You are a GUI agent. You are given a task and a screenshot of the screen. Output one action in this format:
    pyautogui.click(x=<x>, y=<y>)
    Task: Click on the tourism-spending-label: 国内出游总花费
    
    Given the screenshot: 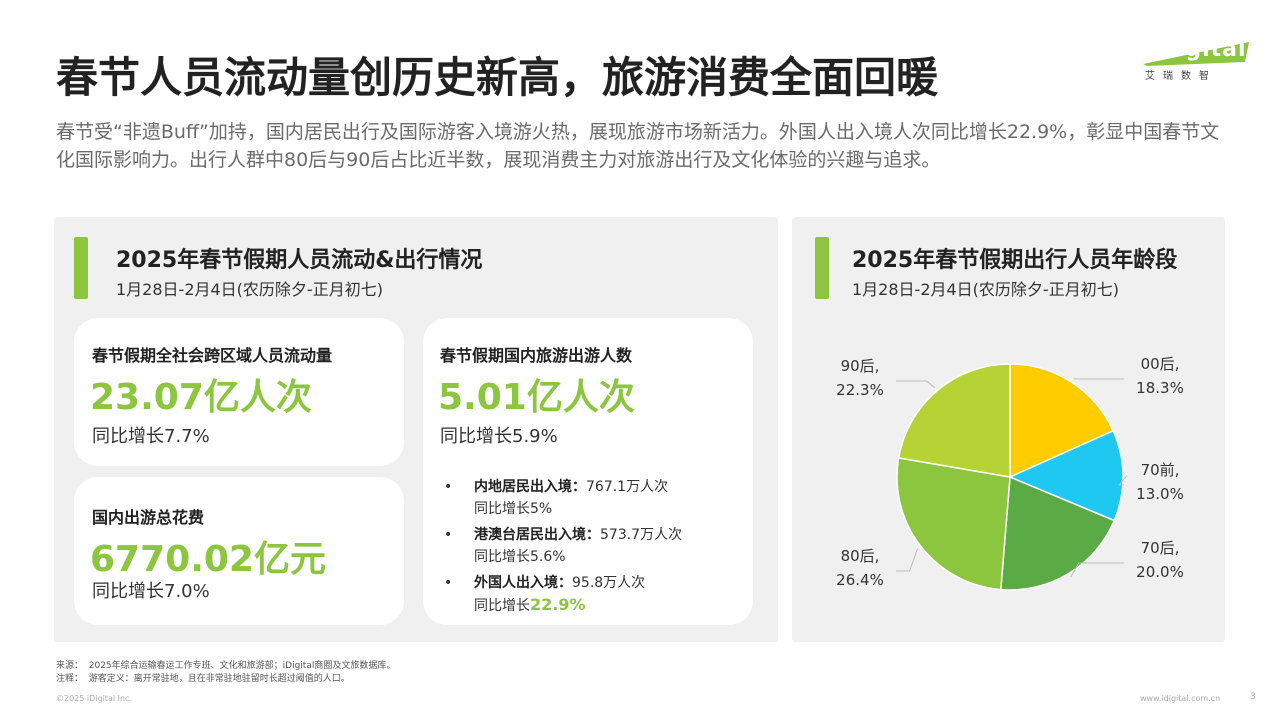 What is the action you would take?
    pyautogui.click(x=148, y=517)
    